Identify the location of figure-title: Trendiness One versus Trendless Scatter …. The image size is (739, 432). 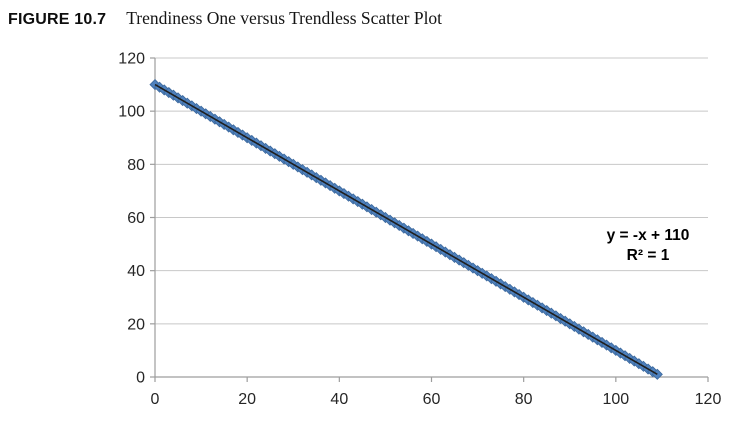
(284, 18).